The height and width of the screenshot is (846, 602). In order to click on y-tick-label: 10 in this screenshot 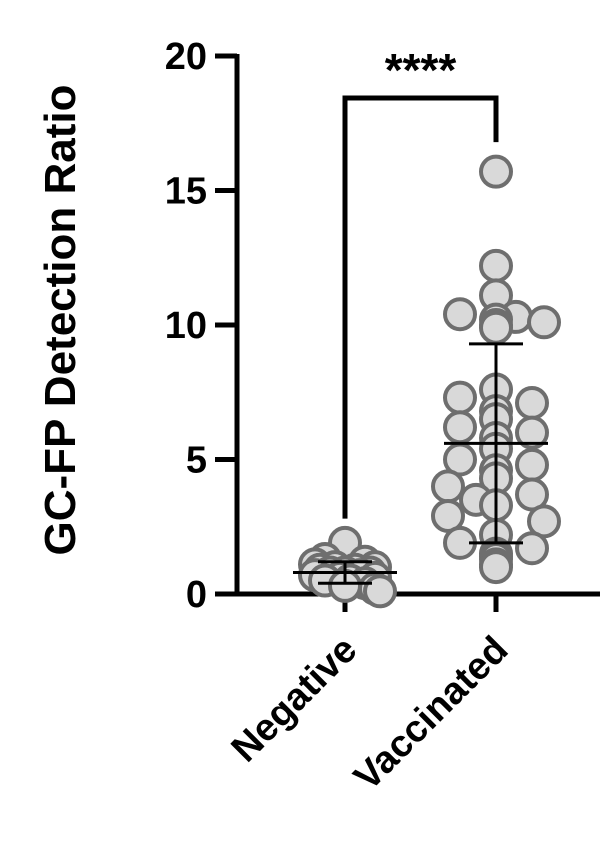, I will do `click(186, 326)`.